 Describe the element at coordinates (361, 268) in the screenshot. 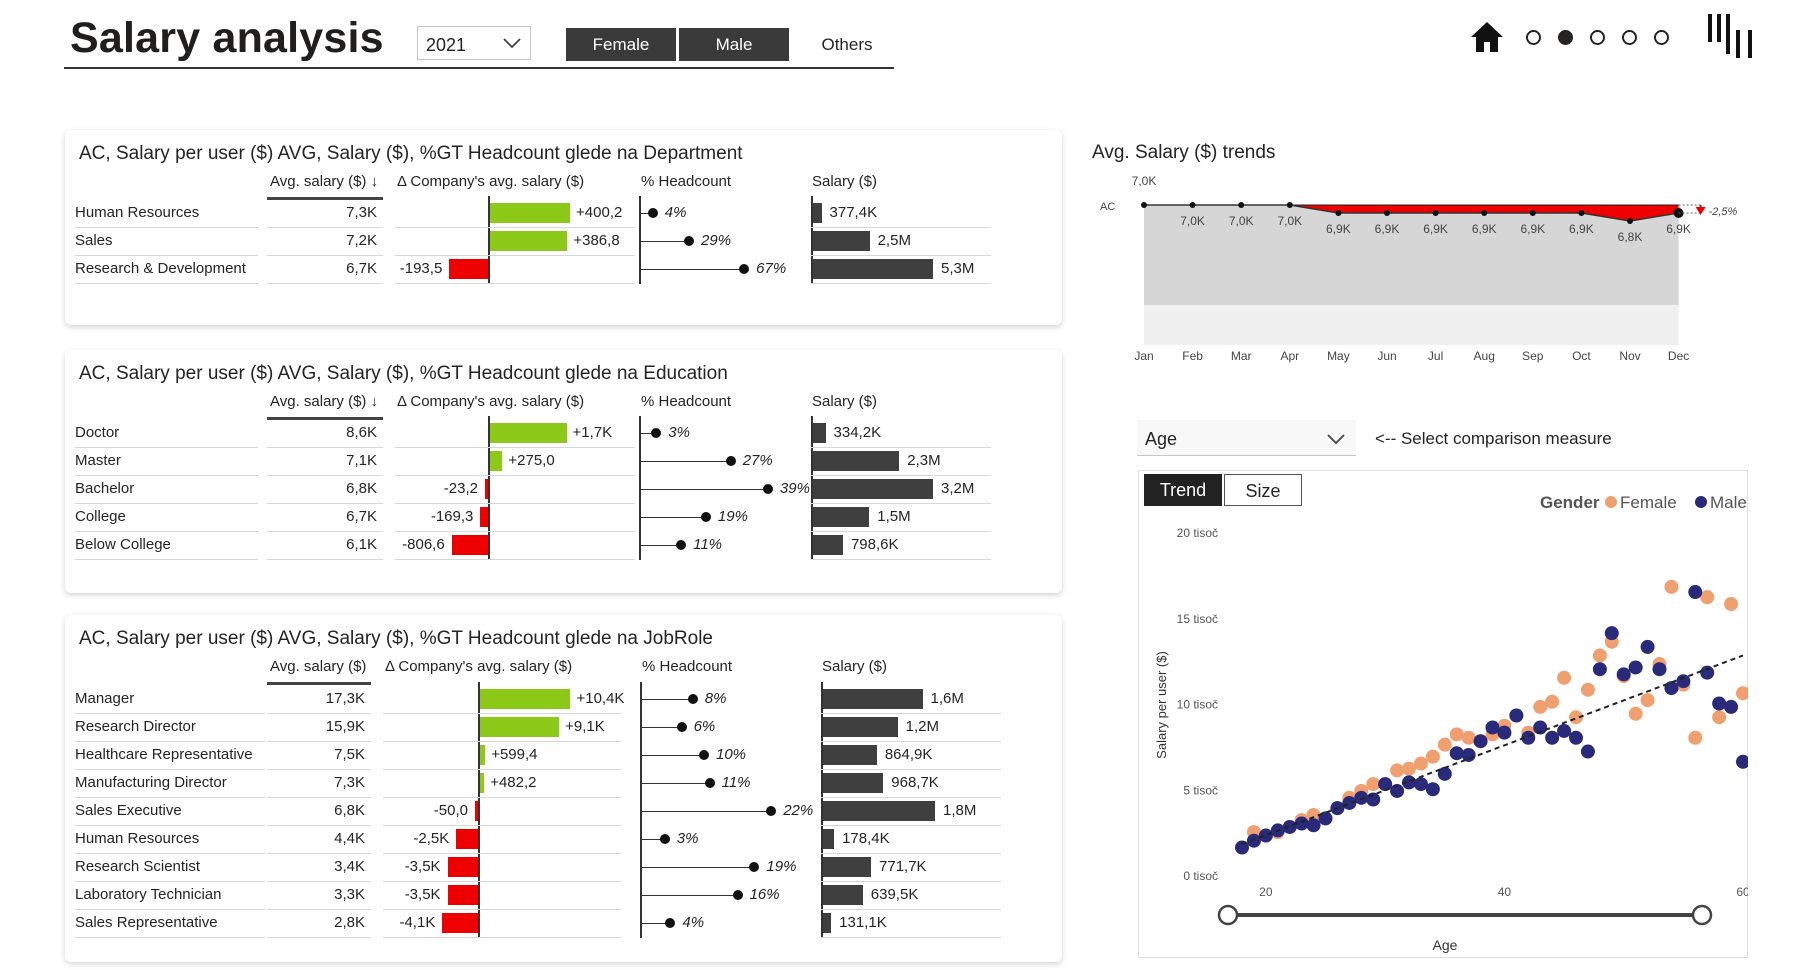

I see `avg-salary-value: 6,7K` at that location.